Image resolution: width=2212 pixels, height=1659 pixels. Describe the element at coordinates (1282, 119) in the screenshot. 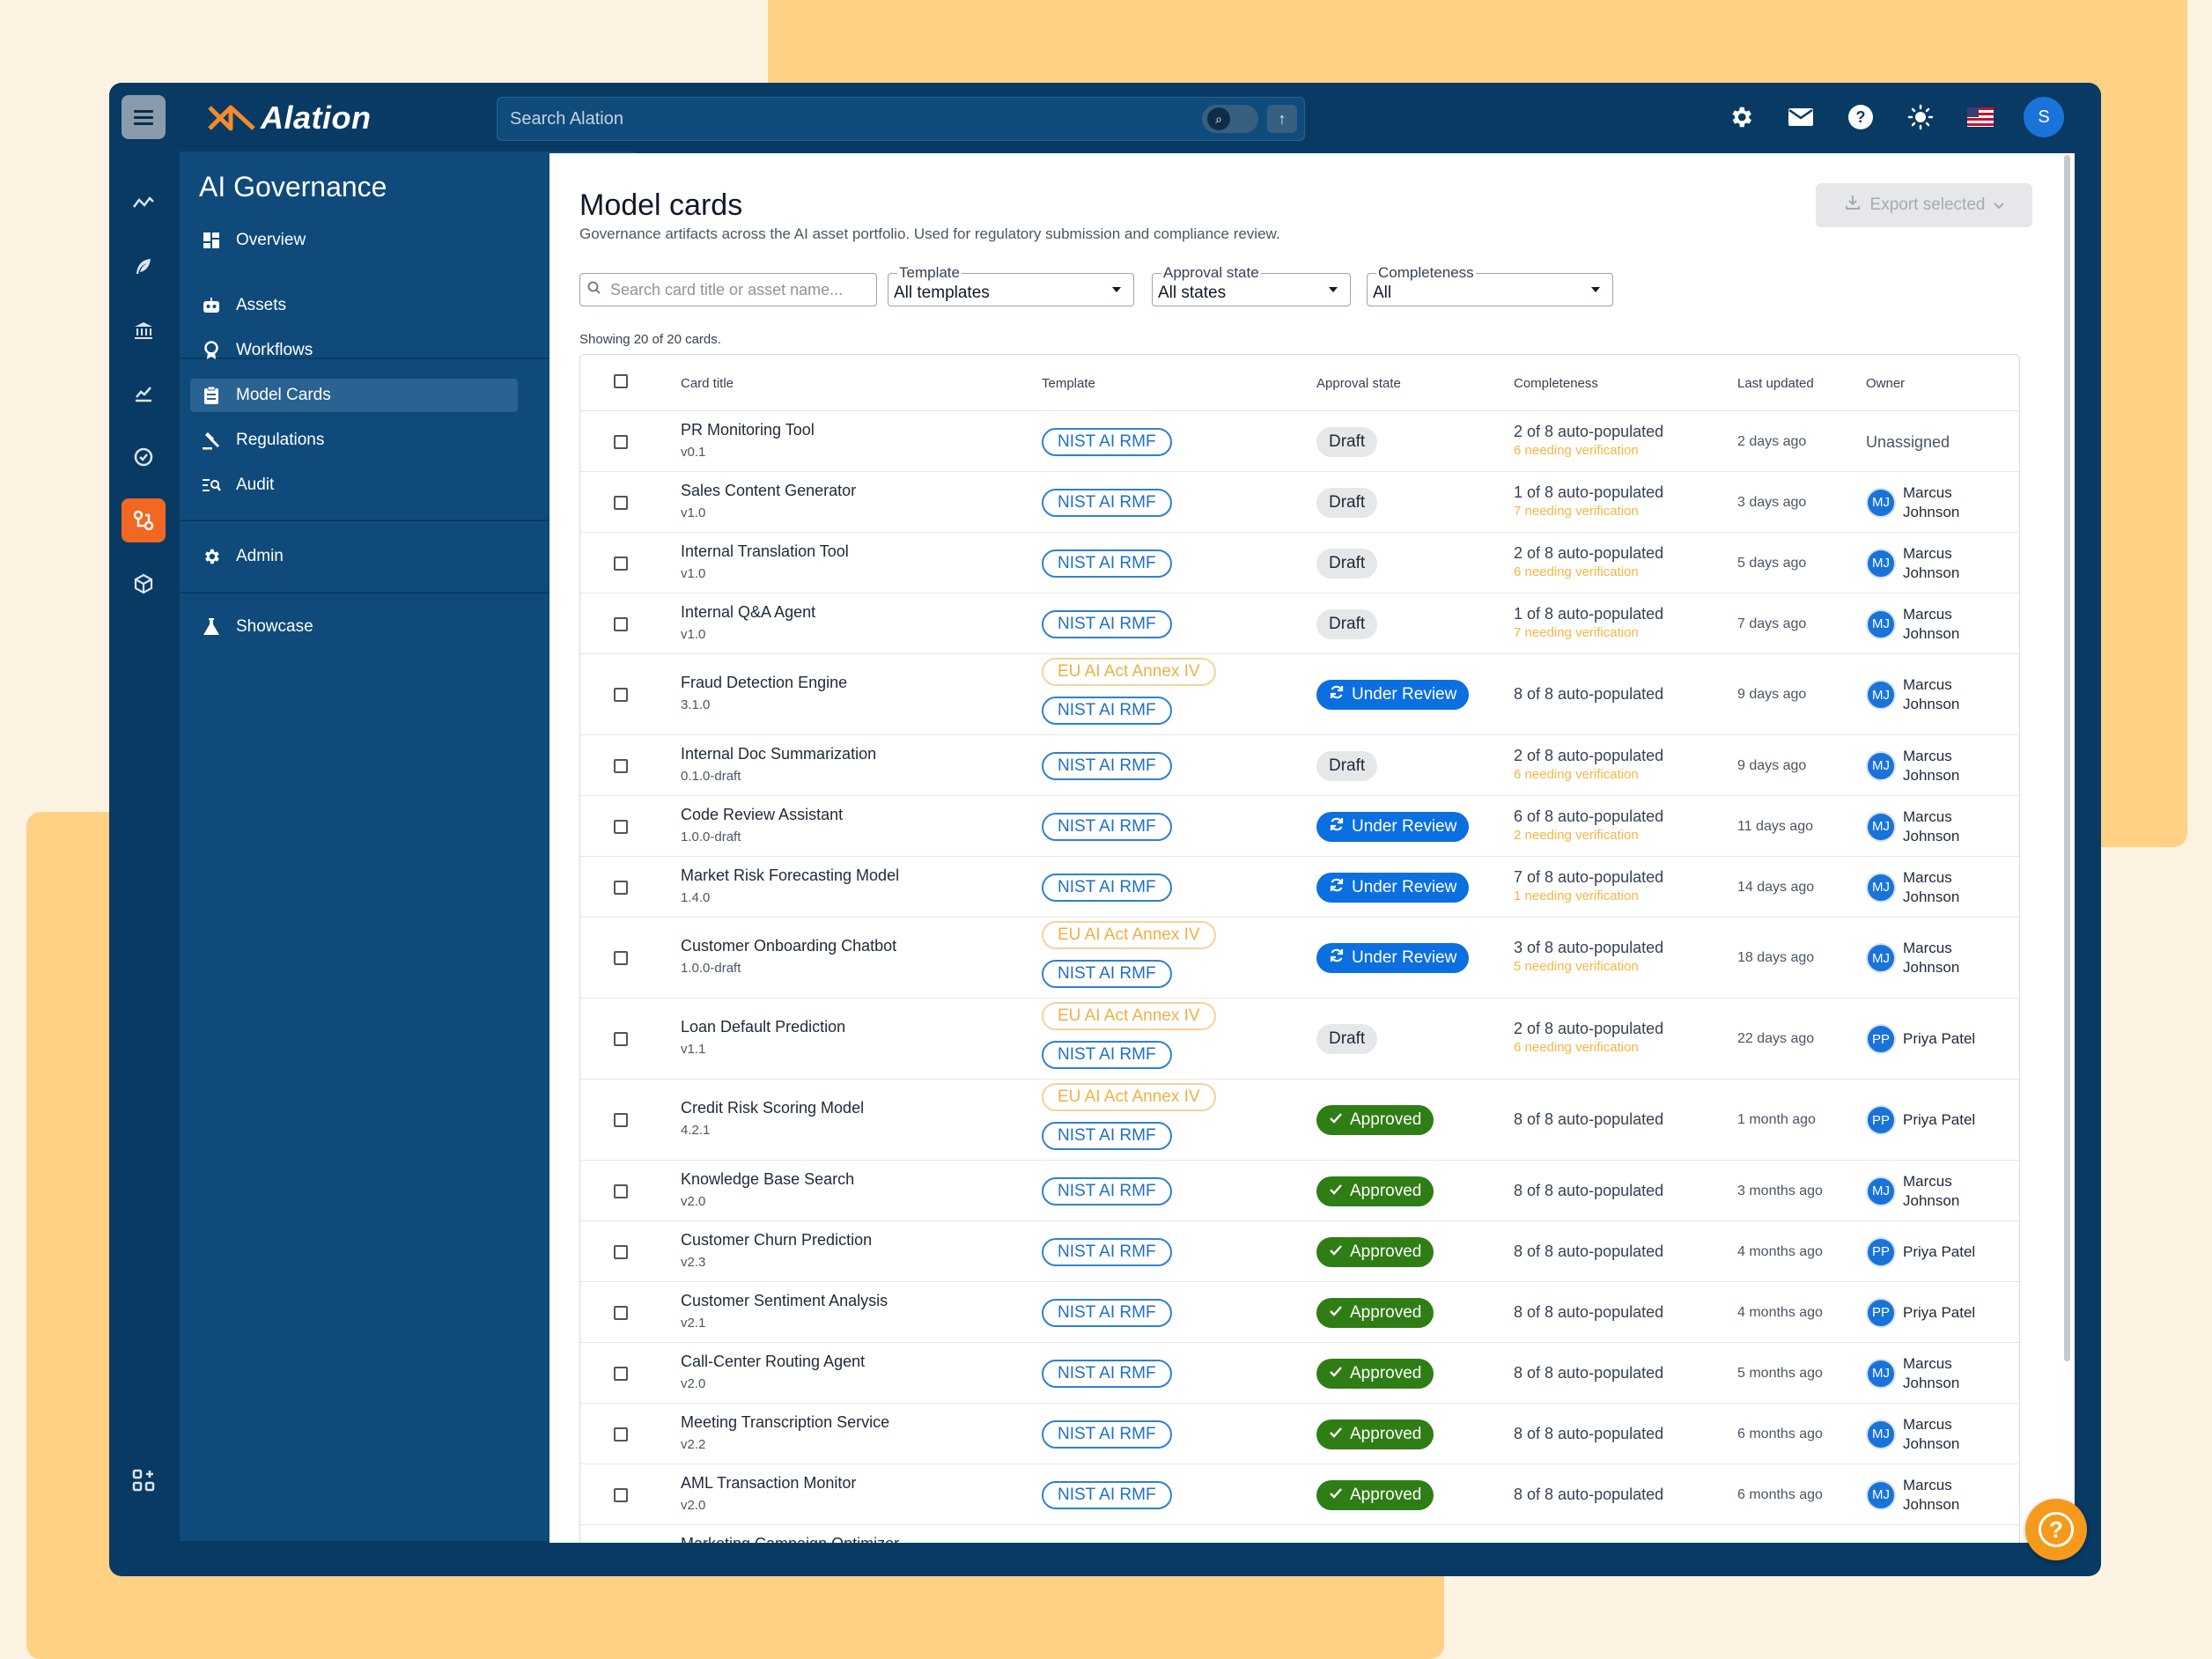

I see `upload-button: ↑` at that location.